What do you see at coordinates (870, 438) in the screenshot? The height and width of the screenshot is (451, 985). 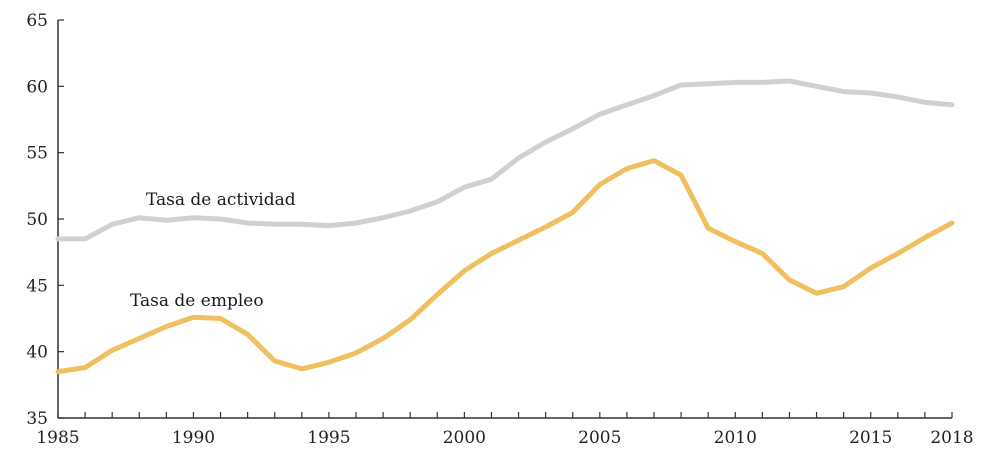 I see `x-tick-label: 2015` at bounding box center [870, 438].